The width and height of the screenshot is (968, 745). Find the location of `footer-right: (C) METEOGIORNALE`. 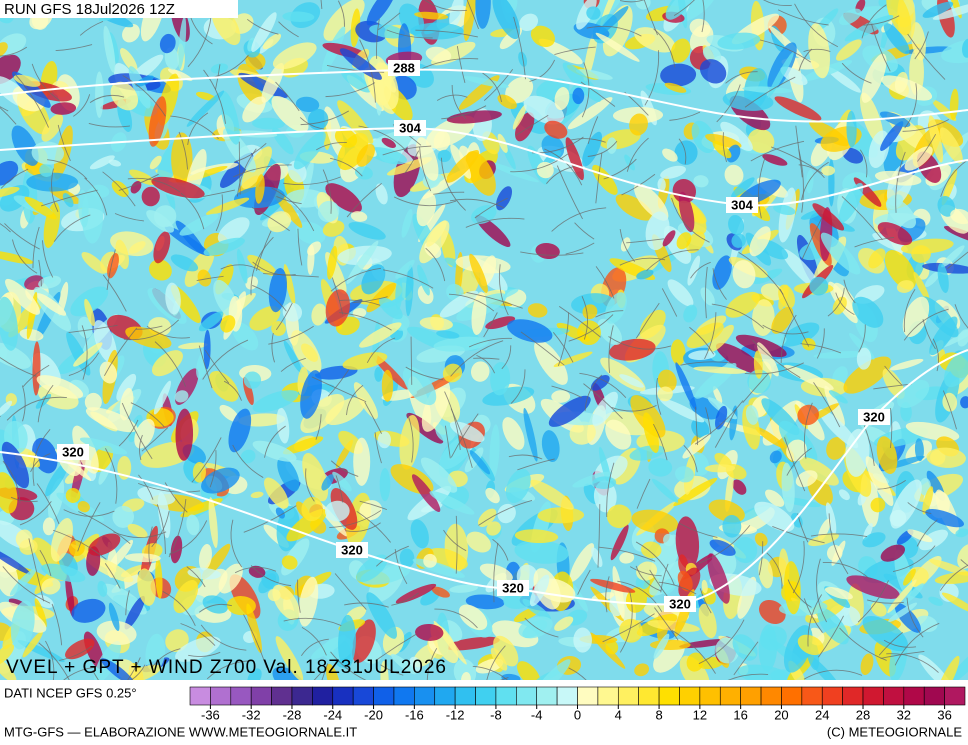

footer-right: (C) METEOGIORNALE is located at coordinates (894, 731).